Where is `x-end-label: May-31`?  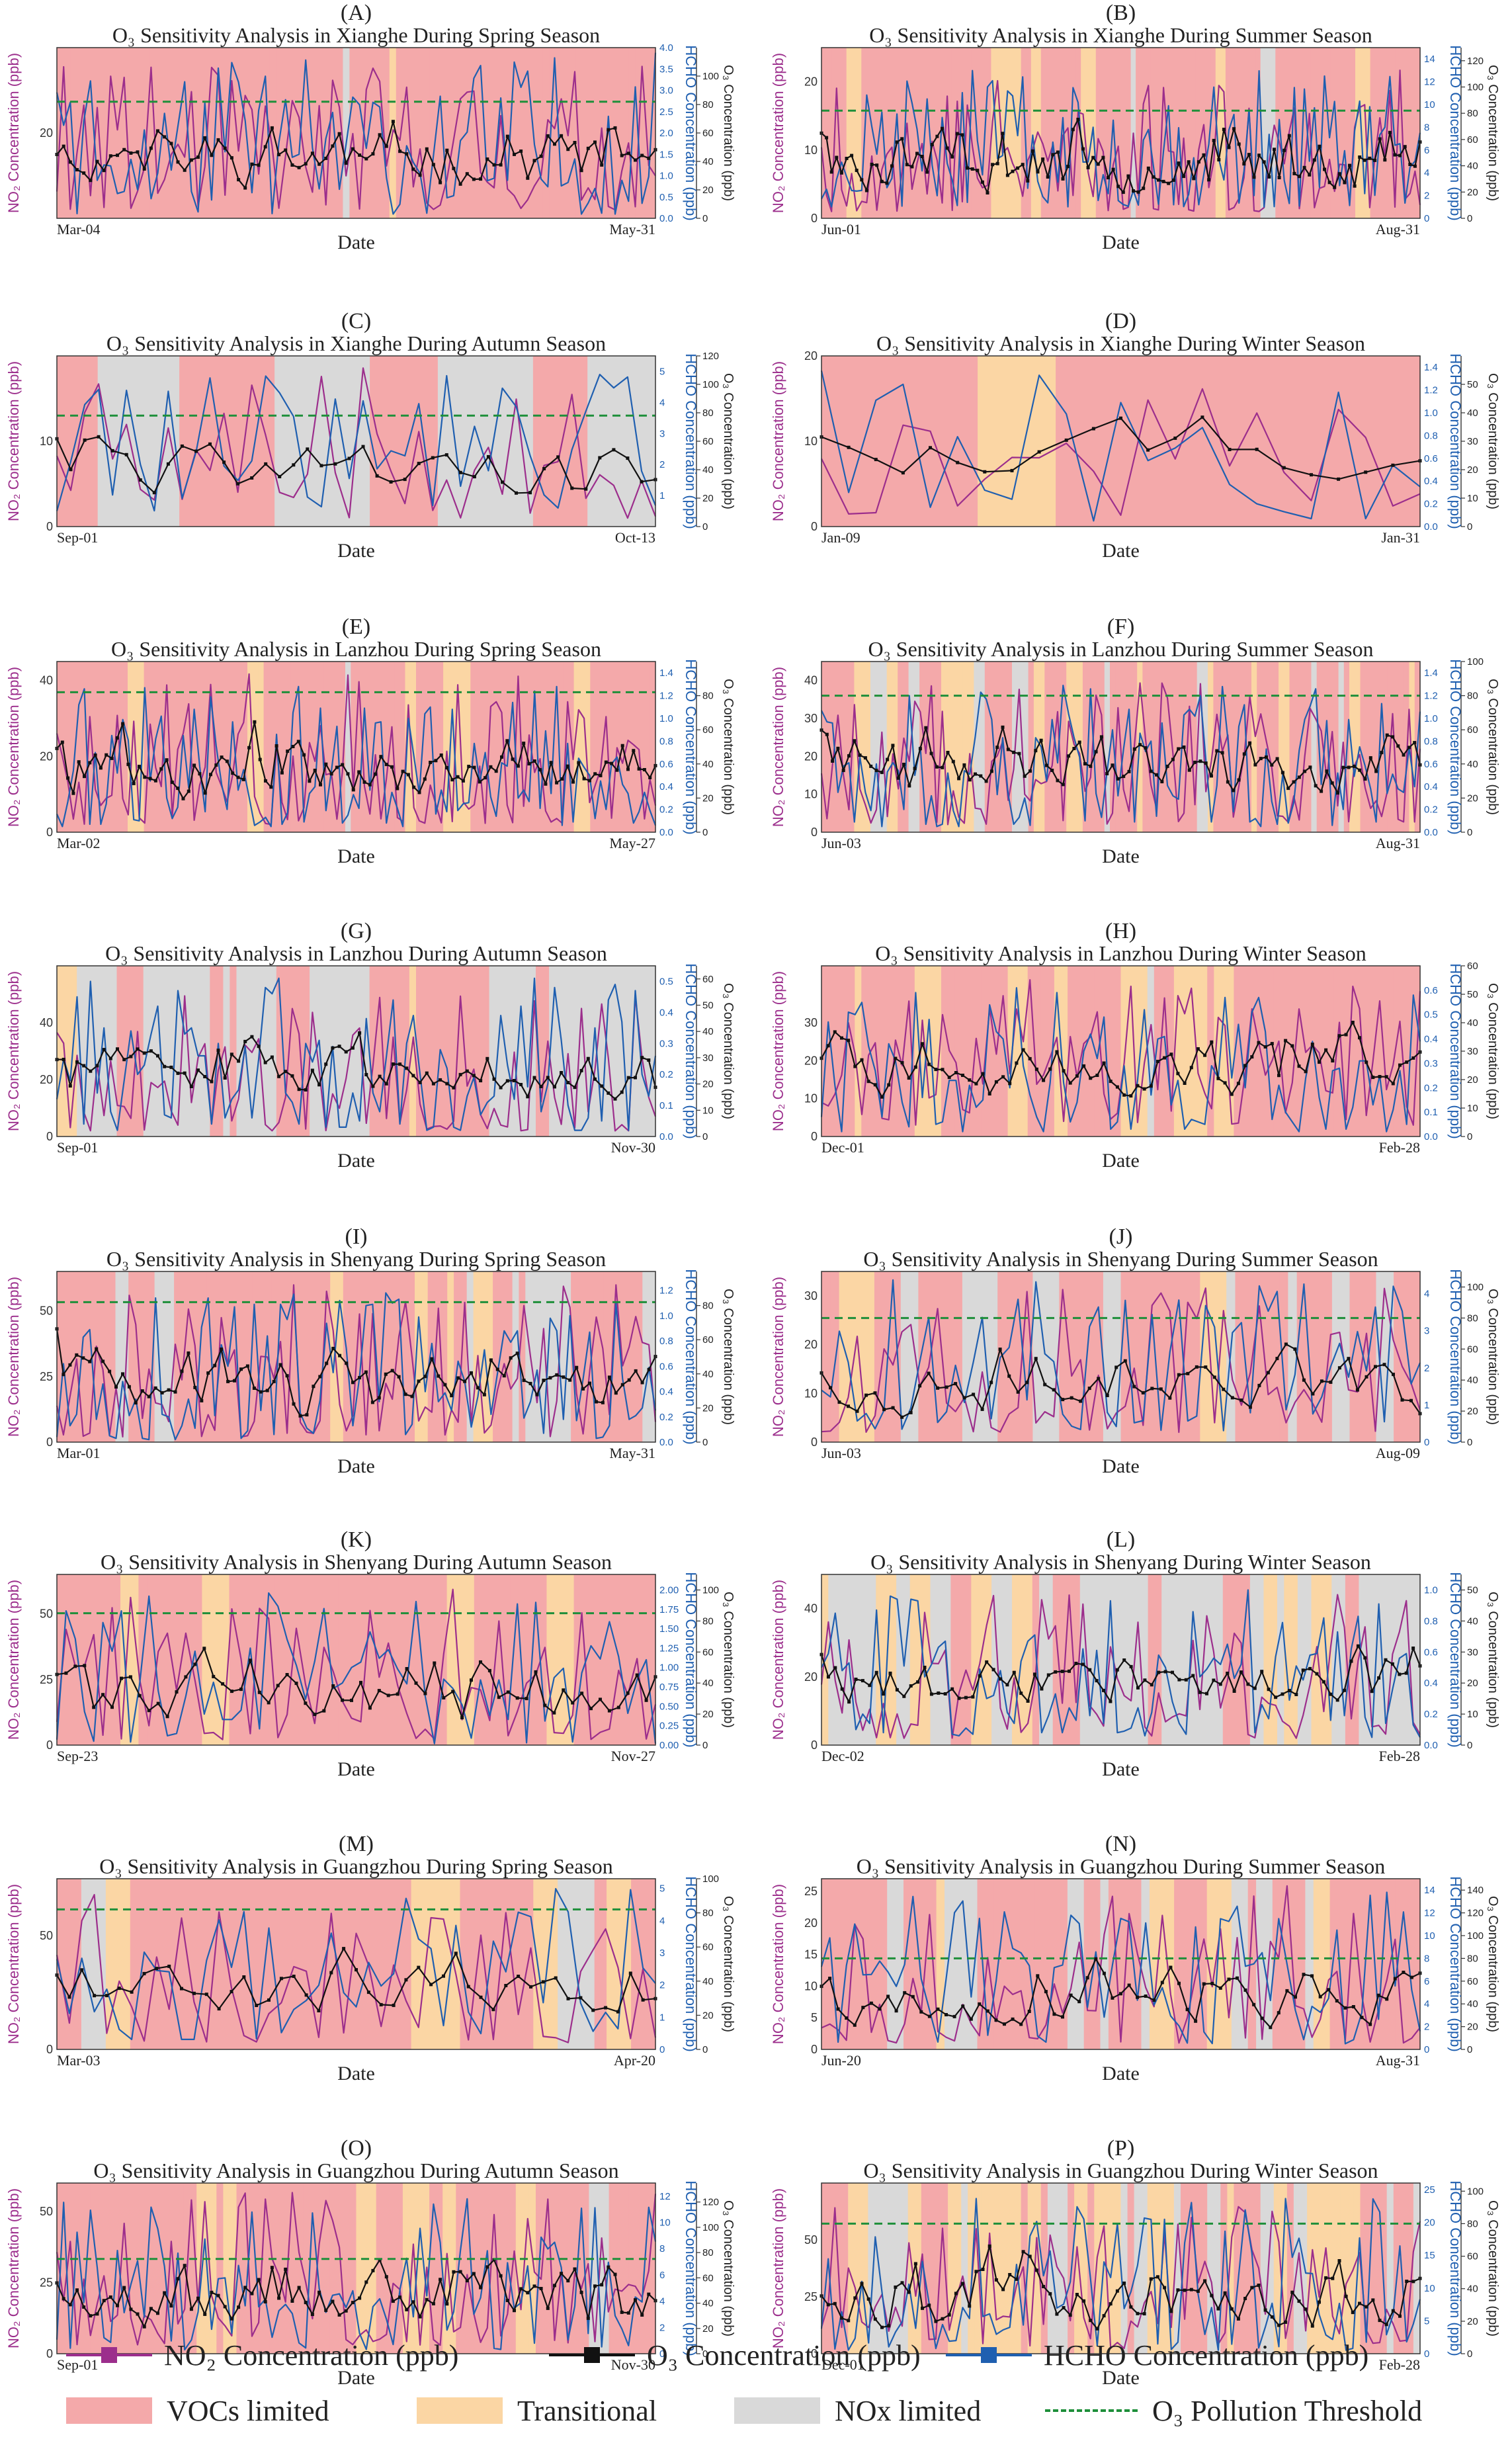
x-end-label: May-31 is located at coordinates (632, 229).